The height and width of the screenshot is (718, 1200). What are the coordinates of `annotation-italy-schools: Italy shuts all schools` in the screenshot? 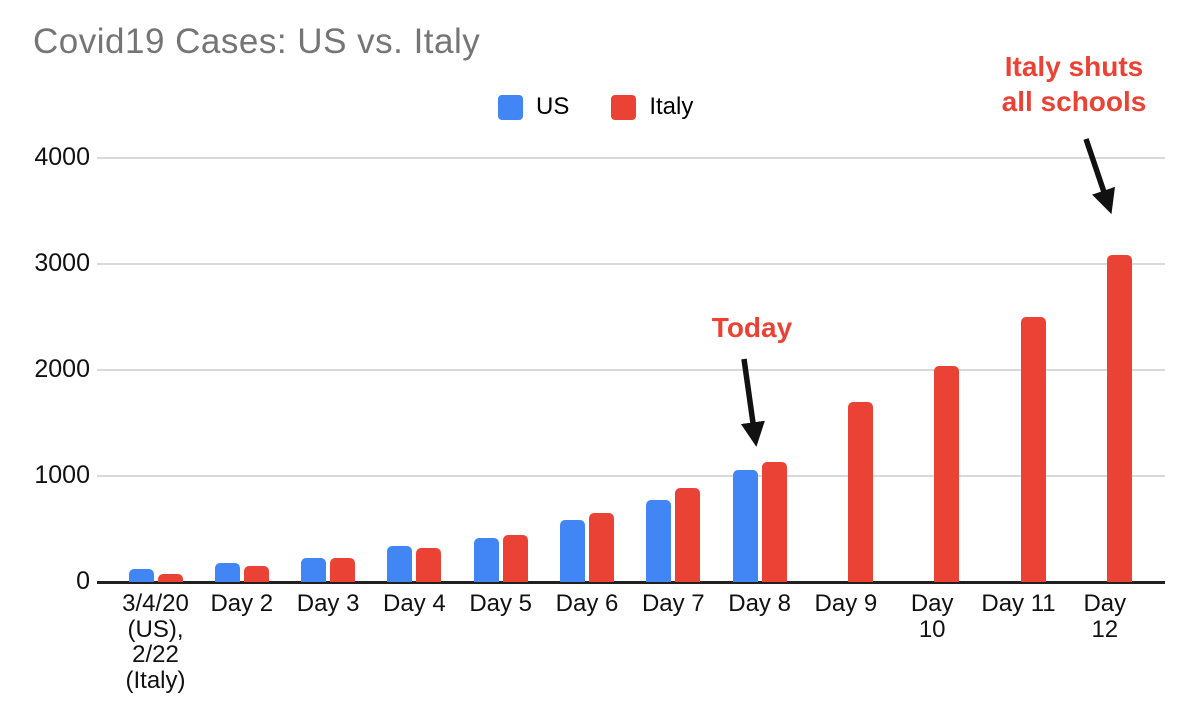 It's located at (1074, 84).